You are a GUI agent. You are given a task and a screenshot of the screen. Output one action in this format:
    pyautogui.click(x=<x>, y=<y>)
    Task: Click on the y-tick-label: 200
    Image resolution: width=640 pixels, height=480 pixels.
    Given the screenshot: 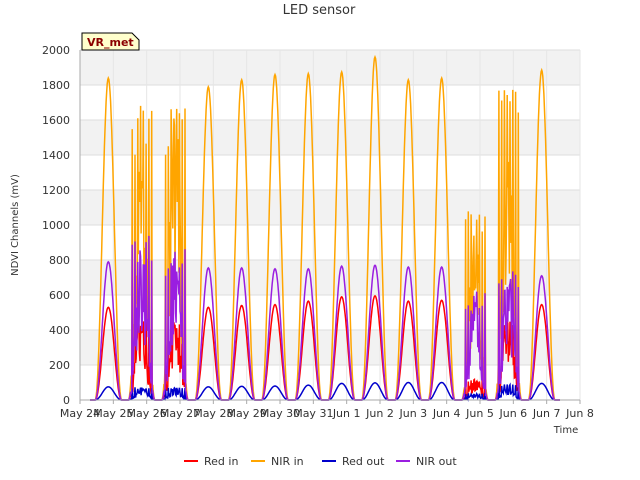 What is the action you would take?
    pyautogui.click(x=59, y=365)
    